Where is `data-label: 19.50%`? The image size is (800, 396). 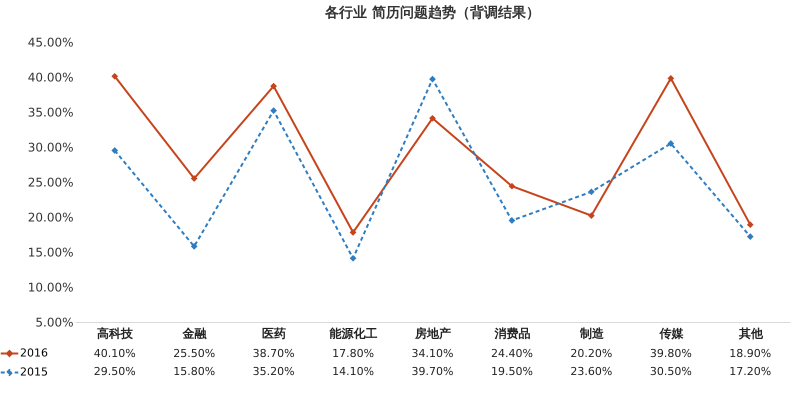 data-label: 19.50% is located at coordinates (511, 371).